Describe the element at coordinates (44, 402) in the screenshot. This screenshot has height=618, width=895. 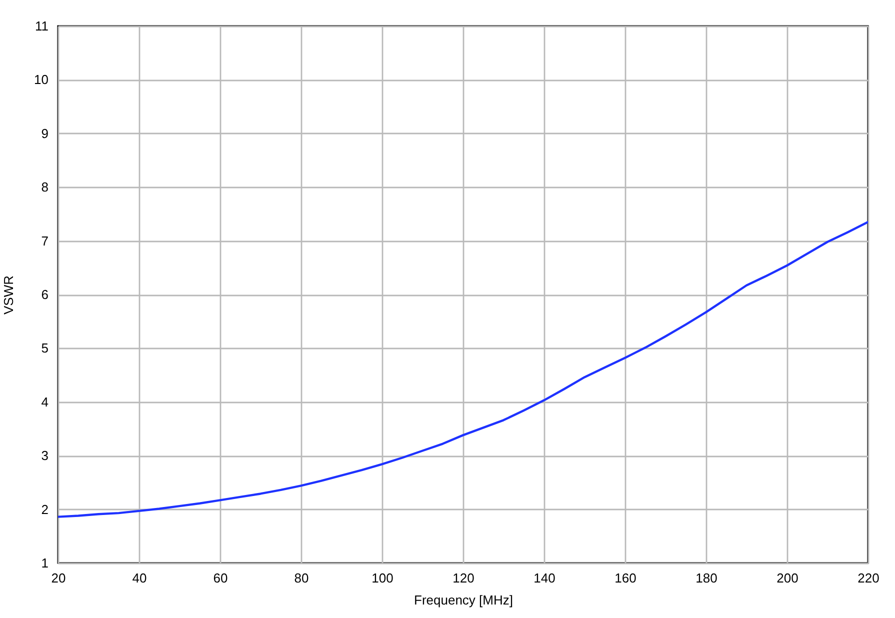
I see `y-tick-label: 4` at that location.